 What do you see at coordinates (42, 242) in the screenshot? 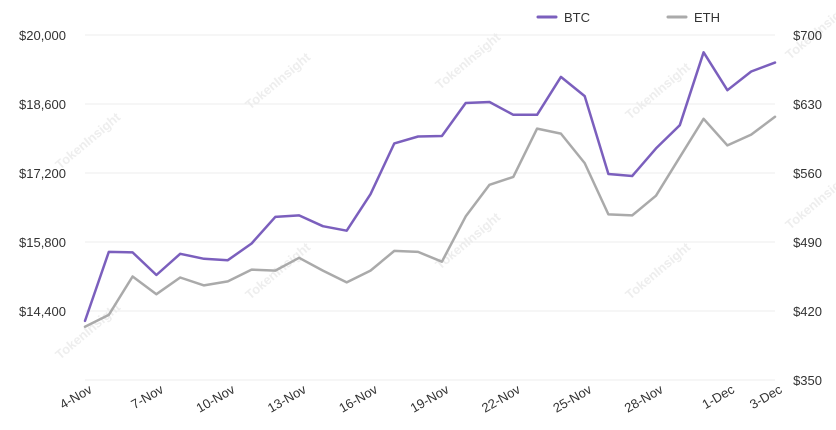
I see `left-tick-label: $15,800` at bounding box center [42, 242].